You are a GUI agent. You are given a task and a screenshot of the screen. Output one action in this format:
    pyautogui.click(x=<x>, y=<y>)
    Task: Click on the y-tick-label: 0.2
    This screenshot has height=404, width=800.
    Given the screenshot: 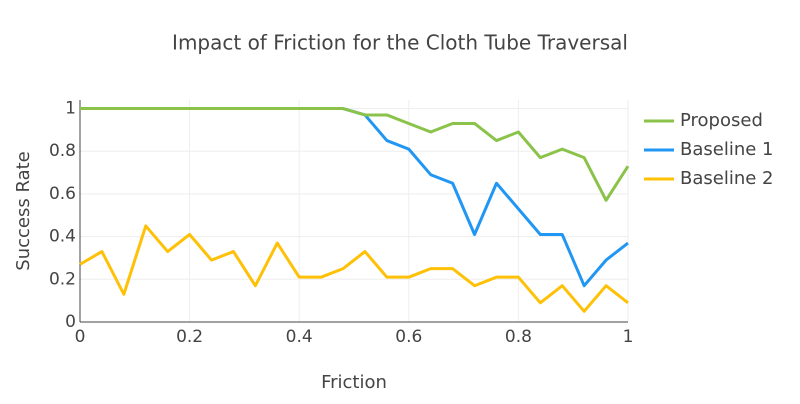 What is the action you would take?
    pyautogui.click(x=62, y=279)
    